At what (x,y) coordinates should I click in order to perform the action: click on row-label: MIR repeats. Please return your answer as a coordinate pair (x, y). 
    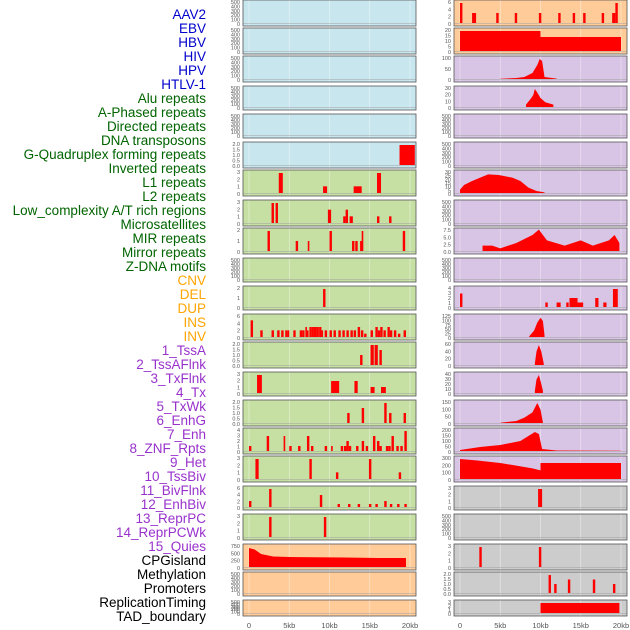
    Looking at the image, I should click on (169, 238).